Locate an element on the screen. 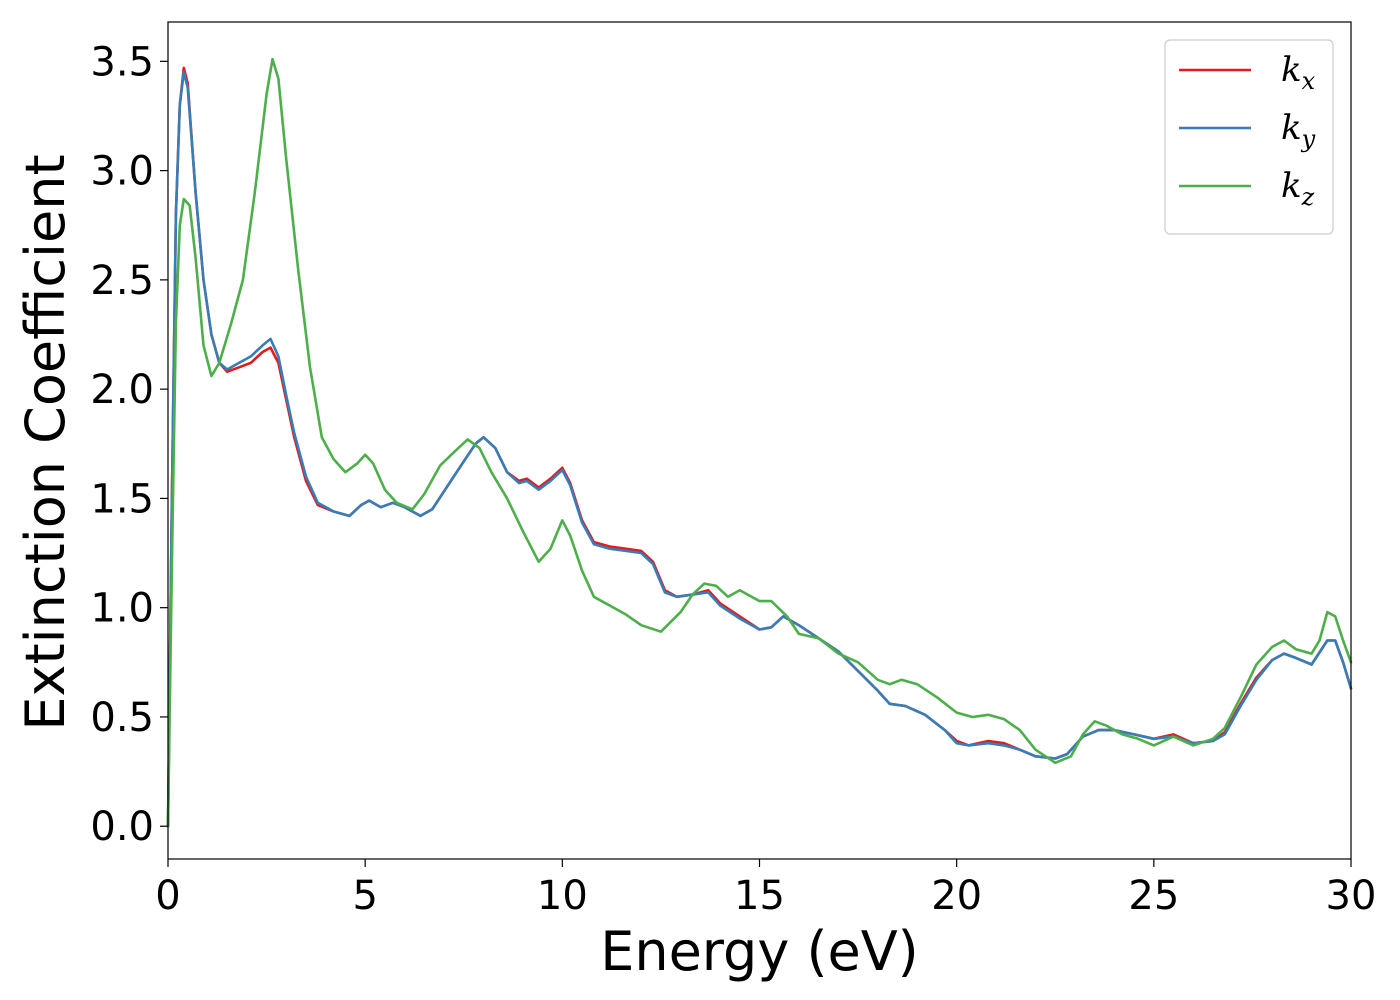 The image size is (1400, 1000). legend-label-x: kx is located at coordinates (1298, 72).